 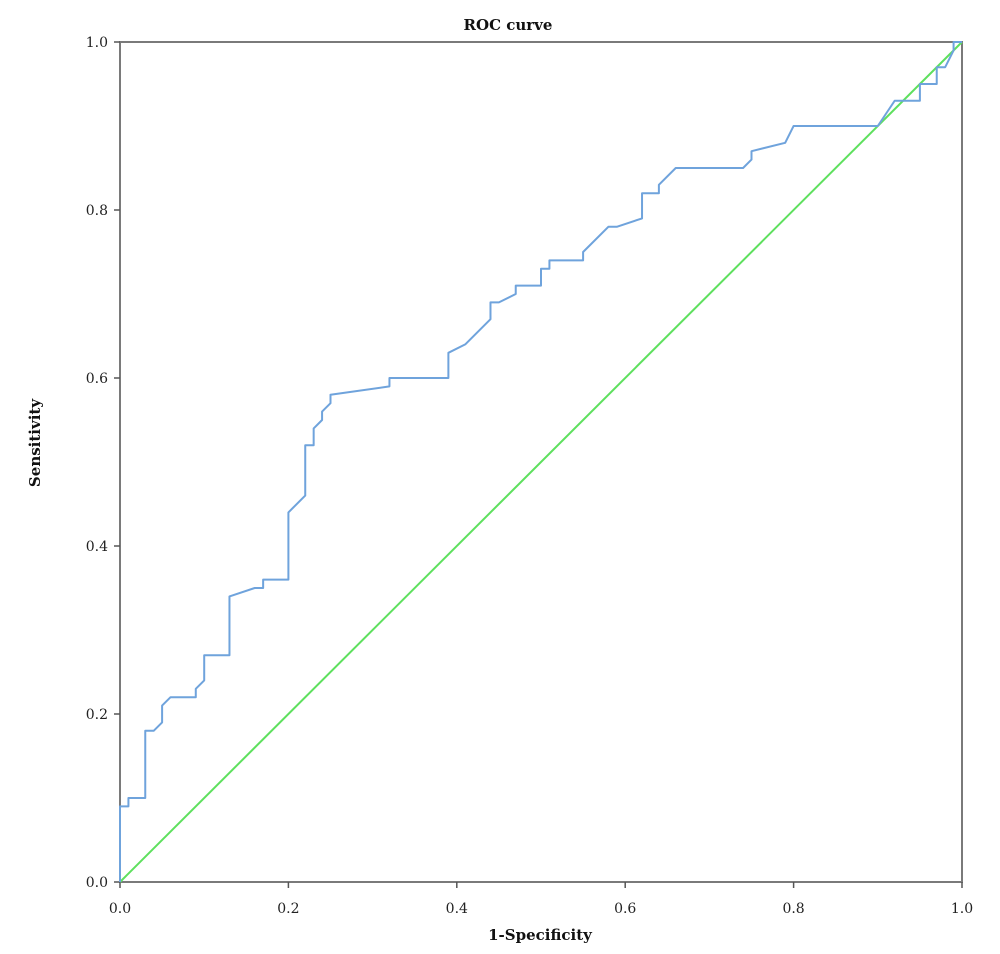 I want to click on y-tick-label: 0.0, so click(x=97, y=883).